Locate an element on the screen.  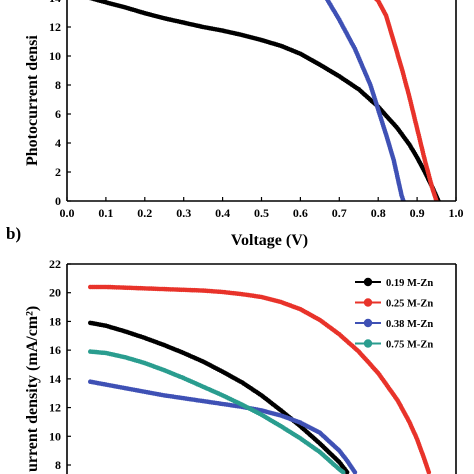
legend-item: 0.19 M-Zn is located at coordinates (394, 283).